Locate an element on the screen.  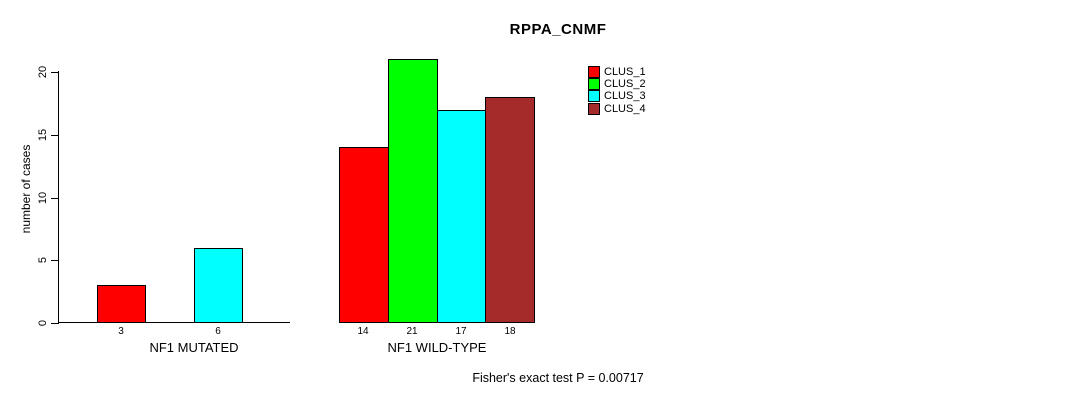
legend-item: CLUS_3 is located at coordinates (617, 96).